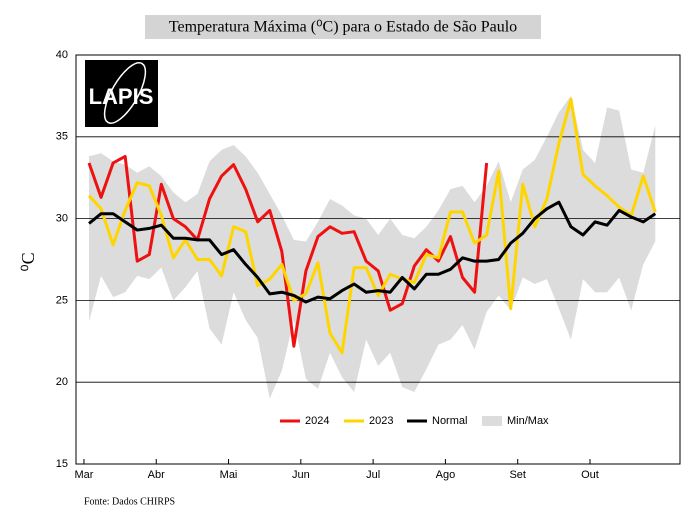 The height and width of the screenshot is (523, 700). Describe the element at coordinates (317, 421) in the screenshot. I see `legend-label: 2024` at that location.